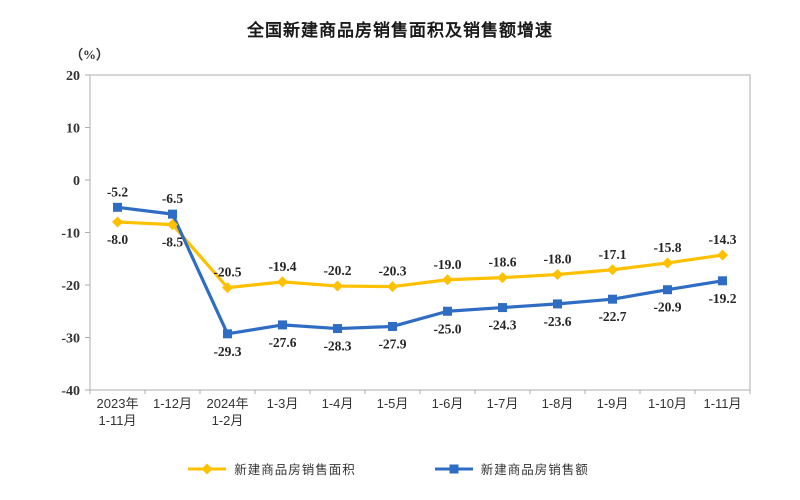  What do you see at coordinates (282, 266) in the screenshot?
I see `data-point-label: -19.4` at bounding box center [282, 266].